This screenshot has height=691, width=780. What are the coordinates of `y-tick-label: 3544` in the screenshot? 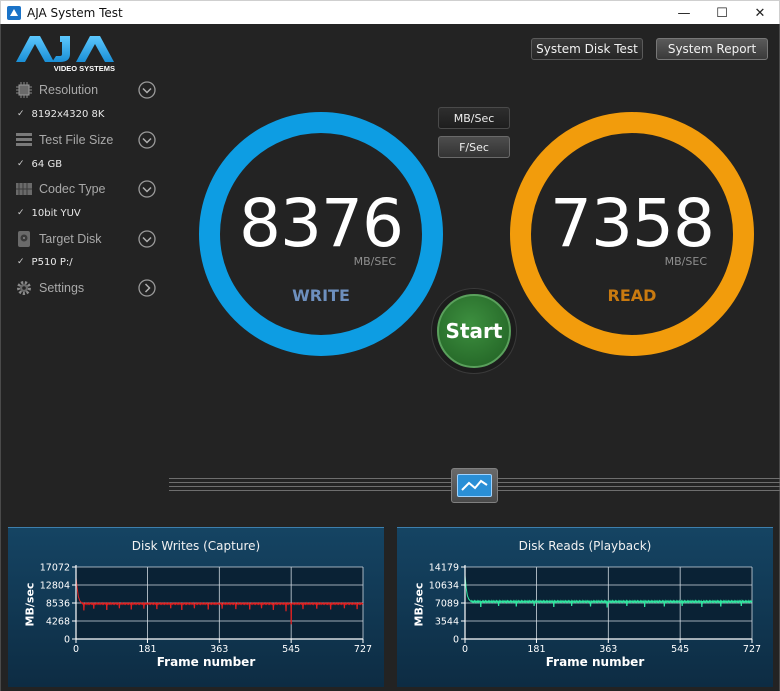 It's located at (447, 622).